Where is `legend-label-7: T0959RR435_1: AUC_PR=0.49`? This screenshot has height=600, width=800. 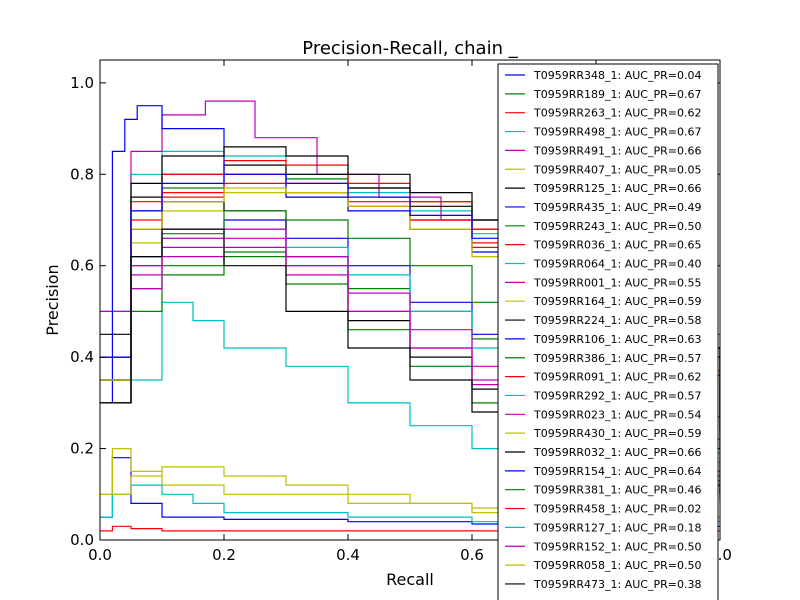
legend-label-7: T0959RR435_1: AUC_PR=0.49 is located at coordinates (617, 207).